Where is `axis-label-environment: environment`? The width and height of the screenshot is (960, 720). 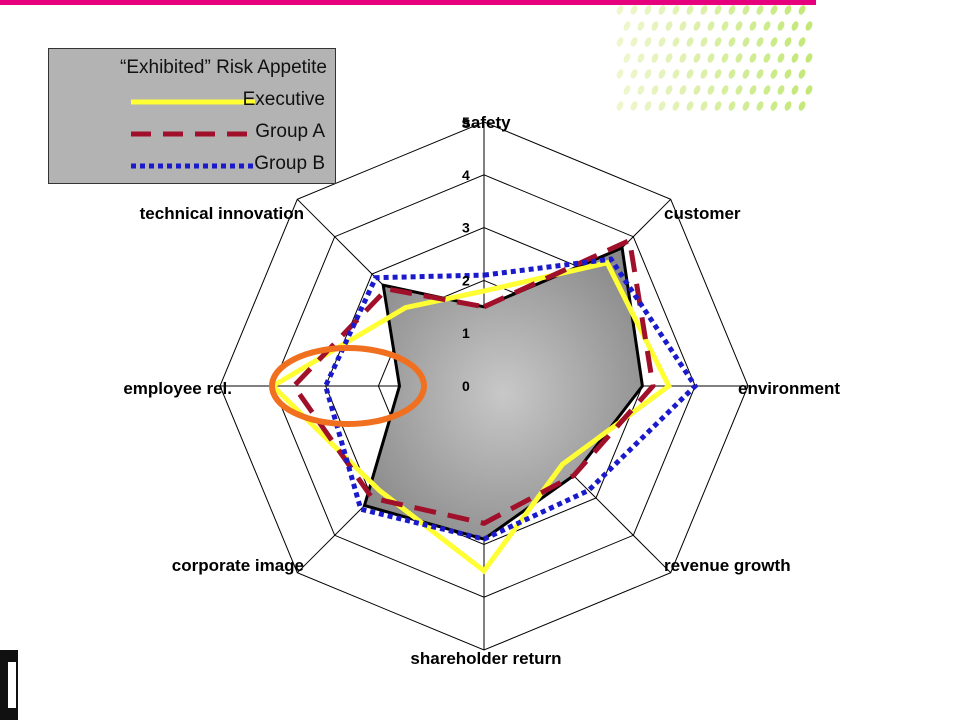 axis-label-environment: environment is located at coordinates (789, 388).